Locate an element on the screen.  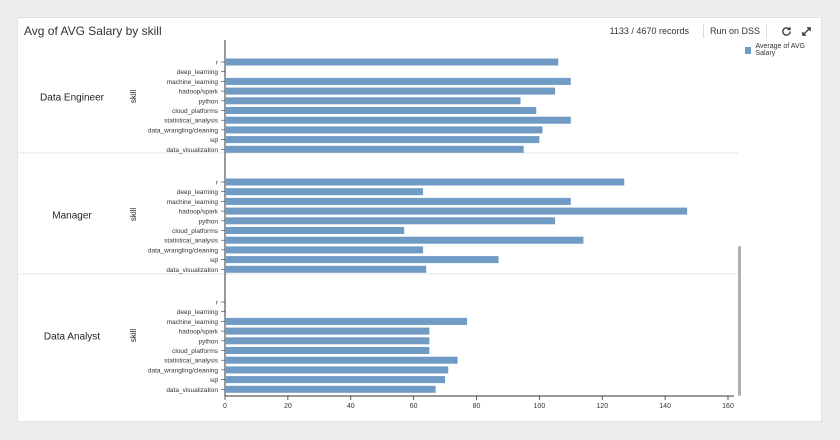
facet-label: Data Engineer is located at coordinates (72, 98).